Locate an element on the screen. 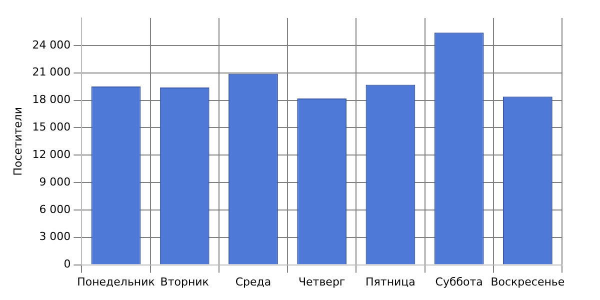  x-tick-label: Воскресенье is located at coordinates (527, 281).